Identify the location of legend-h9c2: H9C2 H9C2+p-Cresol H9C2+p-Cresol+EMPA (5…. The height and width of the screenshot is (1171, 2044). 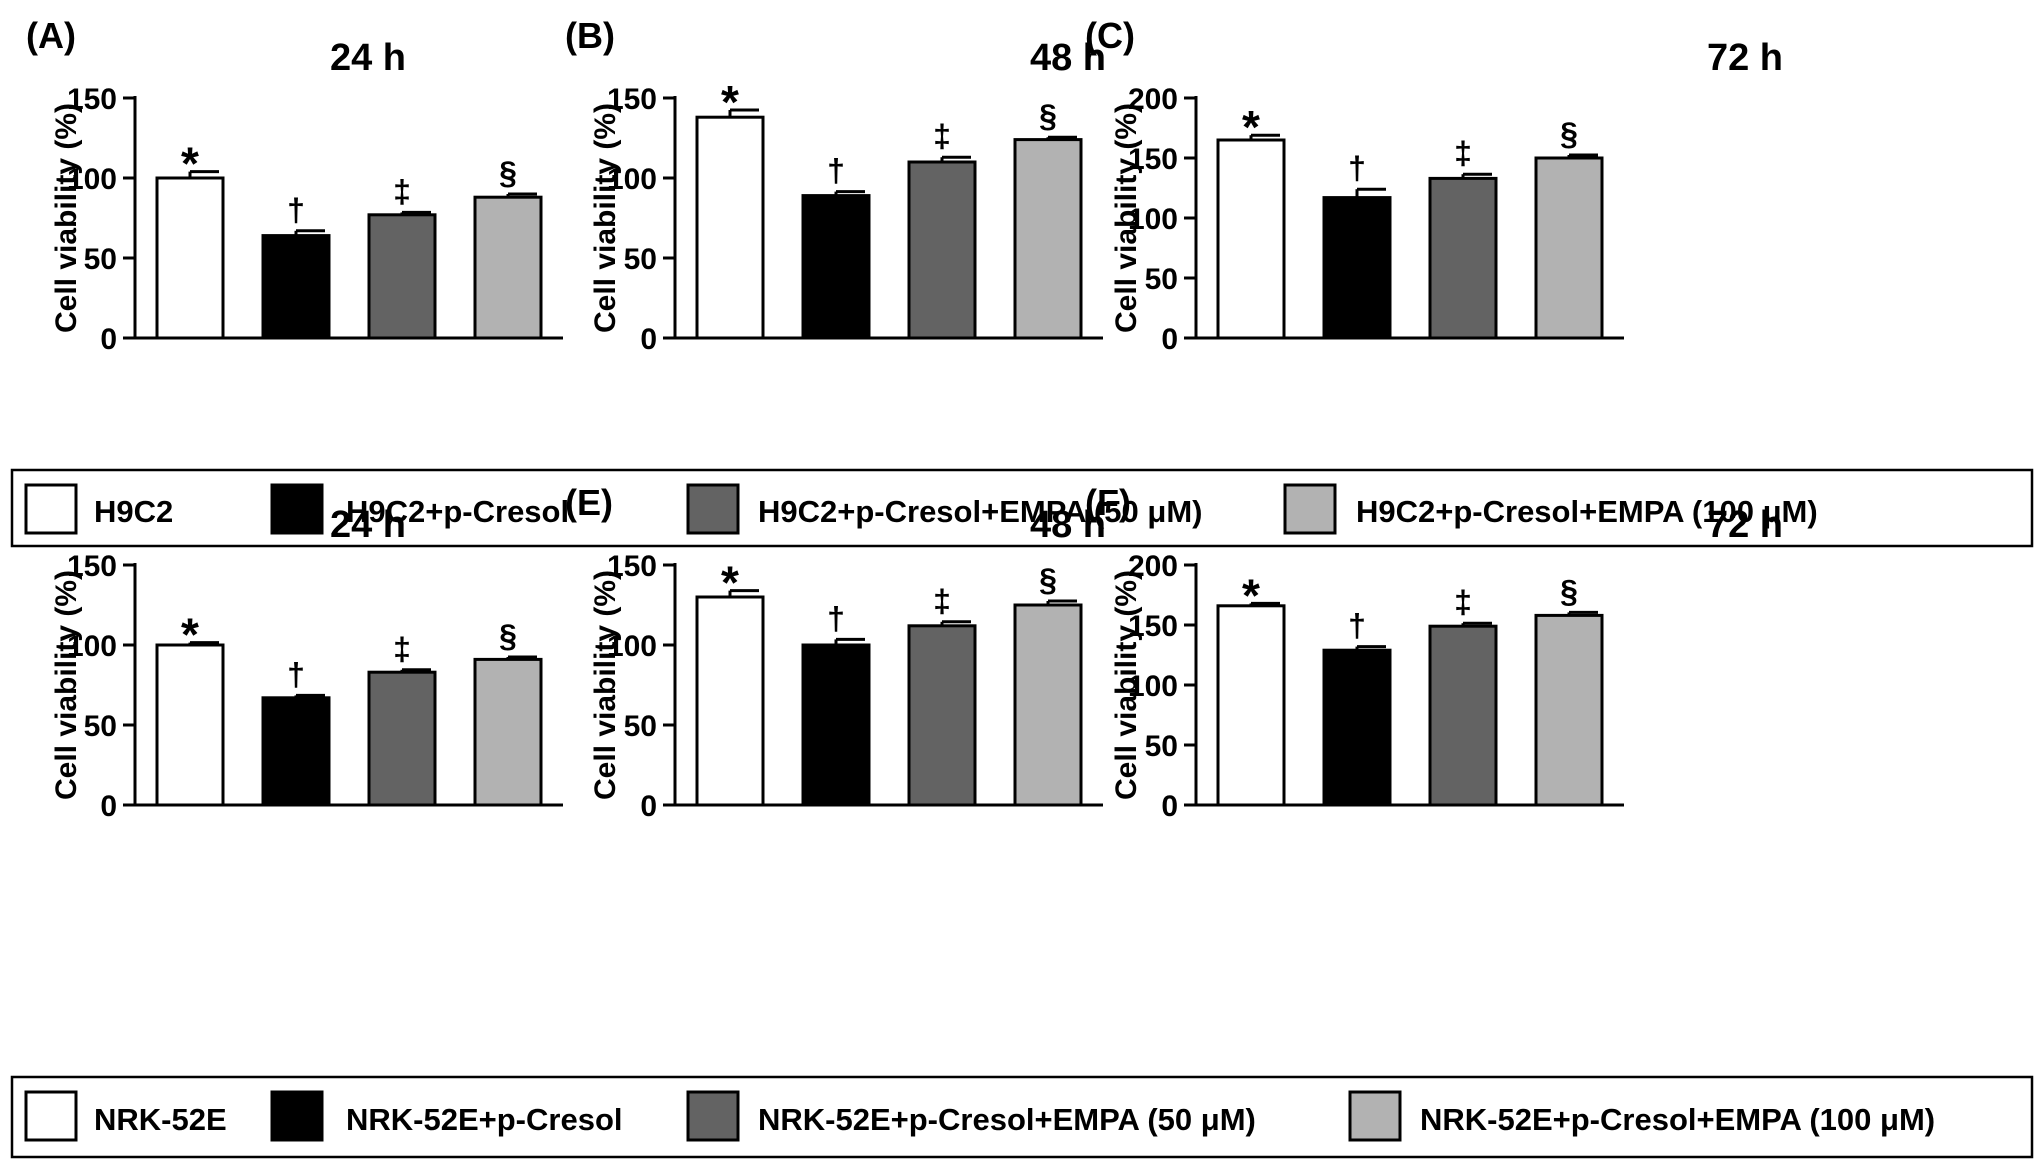
(1022, 508).